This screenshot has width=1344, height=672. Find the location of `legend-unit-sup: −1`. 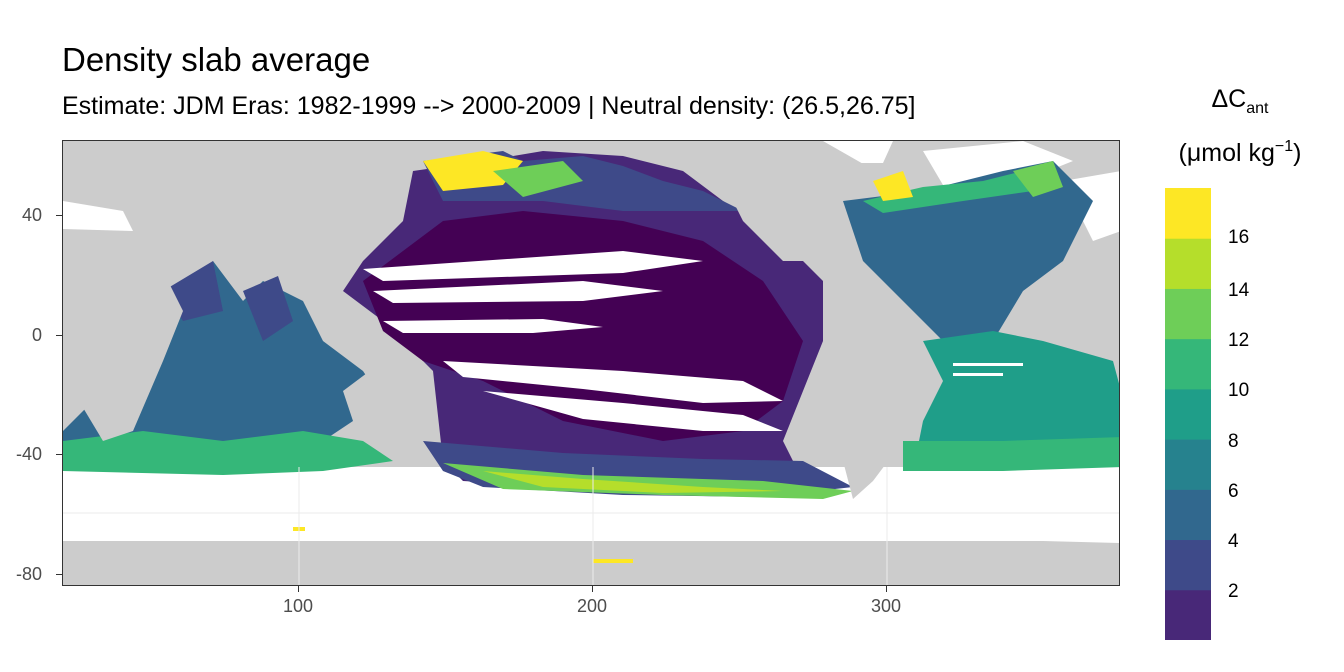

legend-unit-sup: −1 is located at coordinates (1284, 146).